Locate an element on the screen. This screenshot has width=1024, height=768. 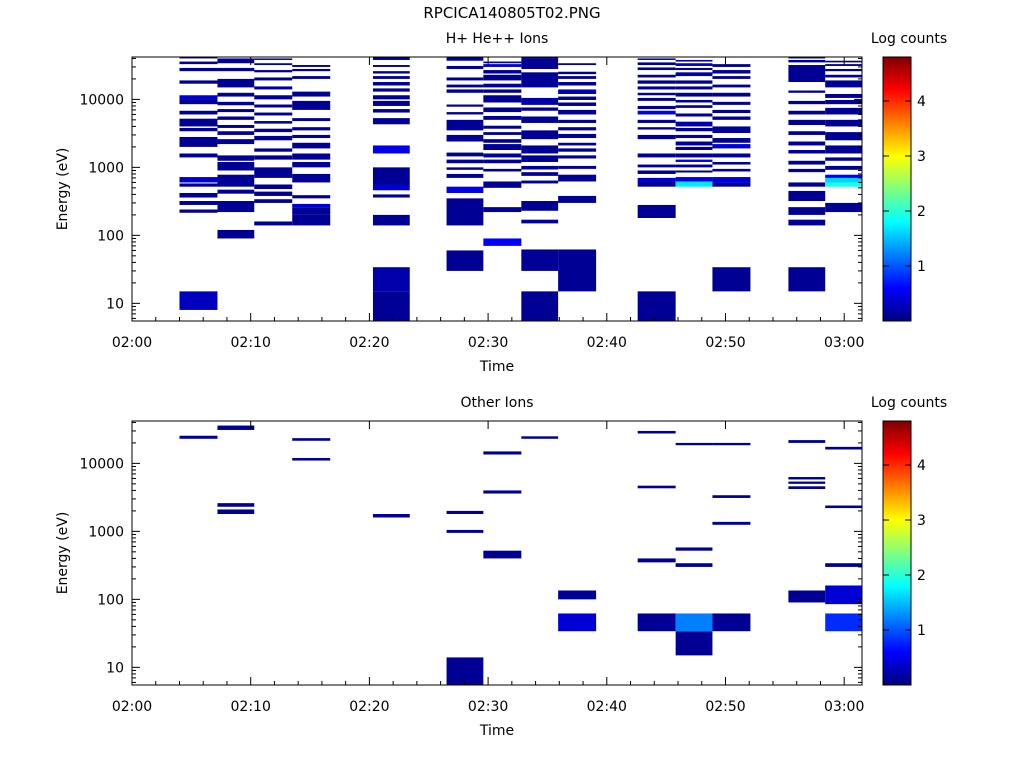
y-axis-label: Energy (eV) is located at coordinates (63, 189).